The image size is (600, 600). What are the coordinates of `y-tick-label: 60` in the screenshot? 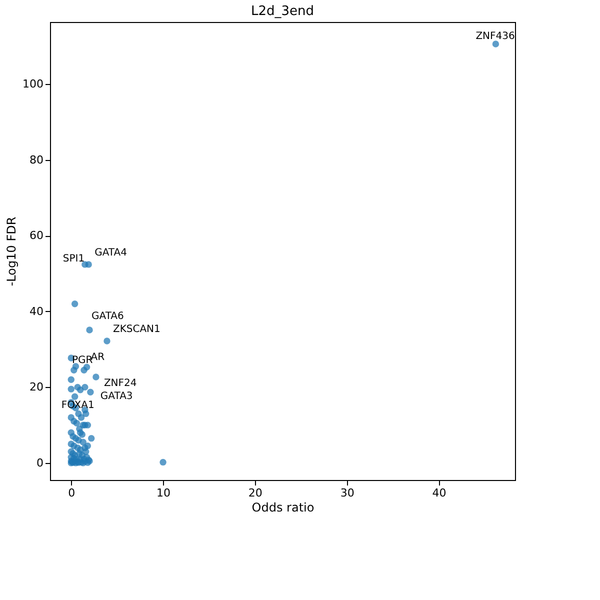 It's located at (37, 235).